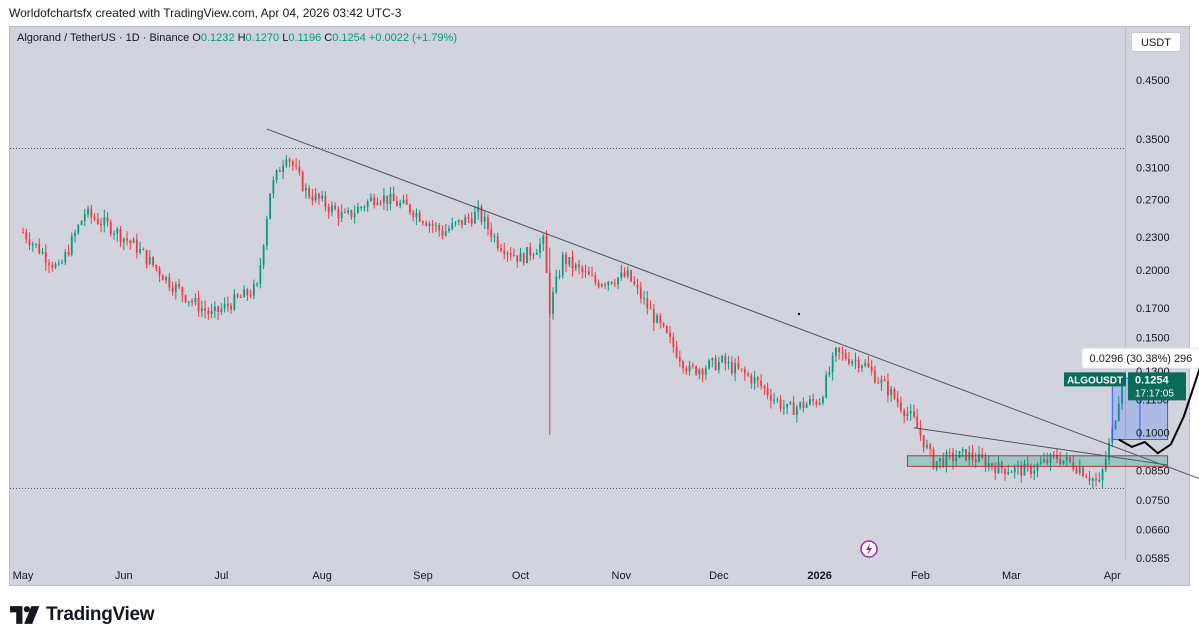 This screenshot has height=644, width=1199. Describe the element at coordinates (1153, 559) in the screenshot. I see `y-tick-14: 0.0585` at that location.